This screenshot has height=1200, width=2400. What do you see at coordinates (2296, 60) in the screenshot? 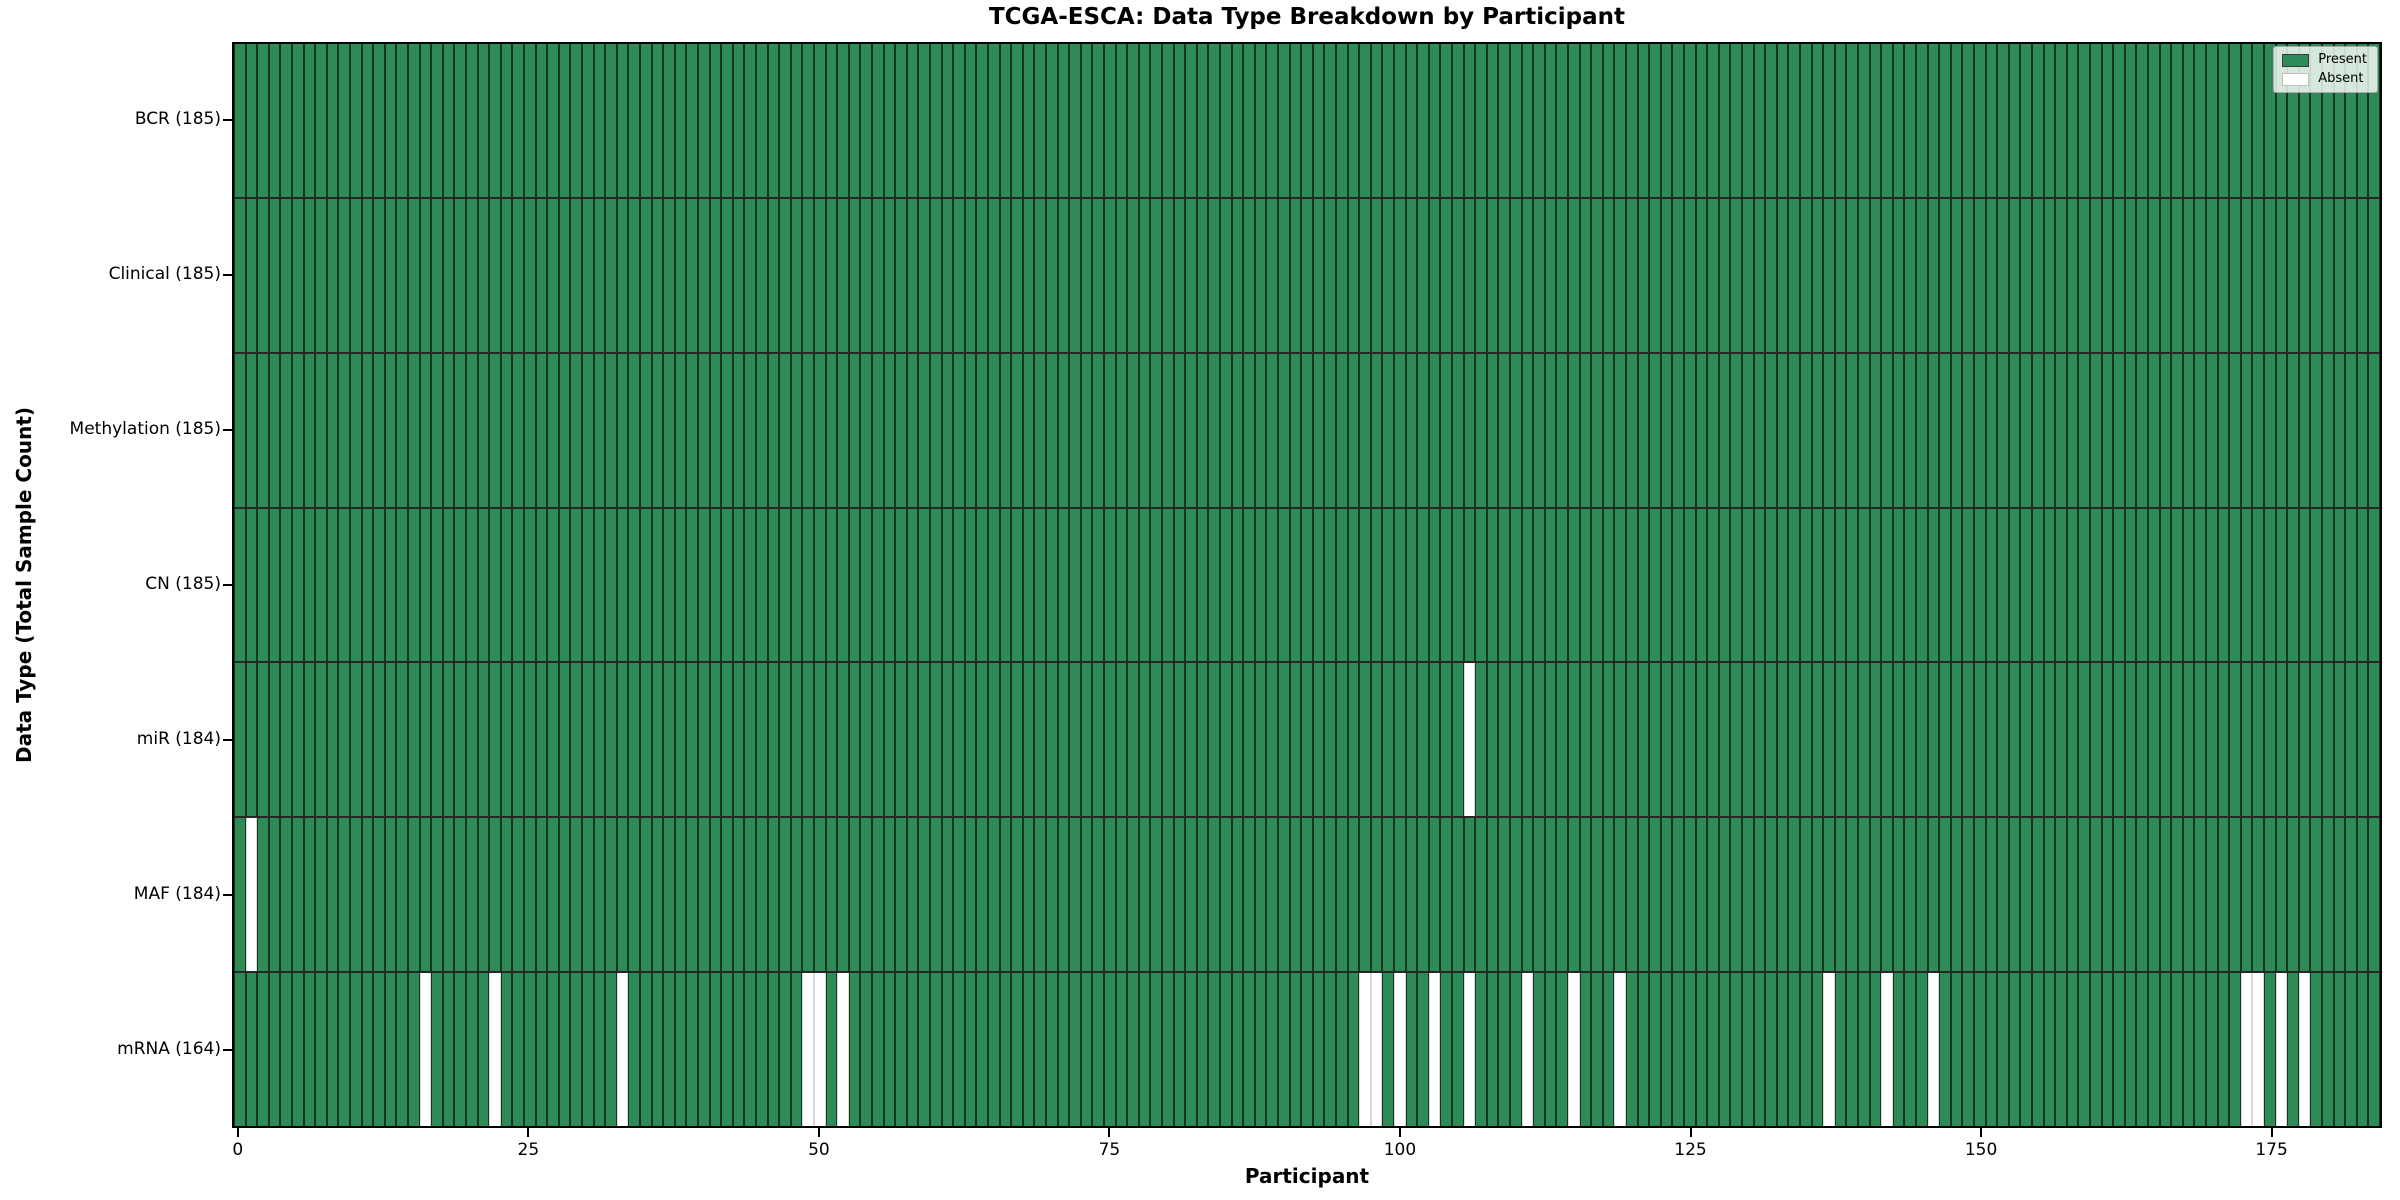
I see `present-swatch-icon` at bounding box center [2296, 60].